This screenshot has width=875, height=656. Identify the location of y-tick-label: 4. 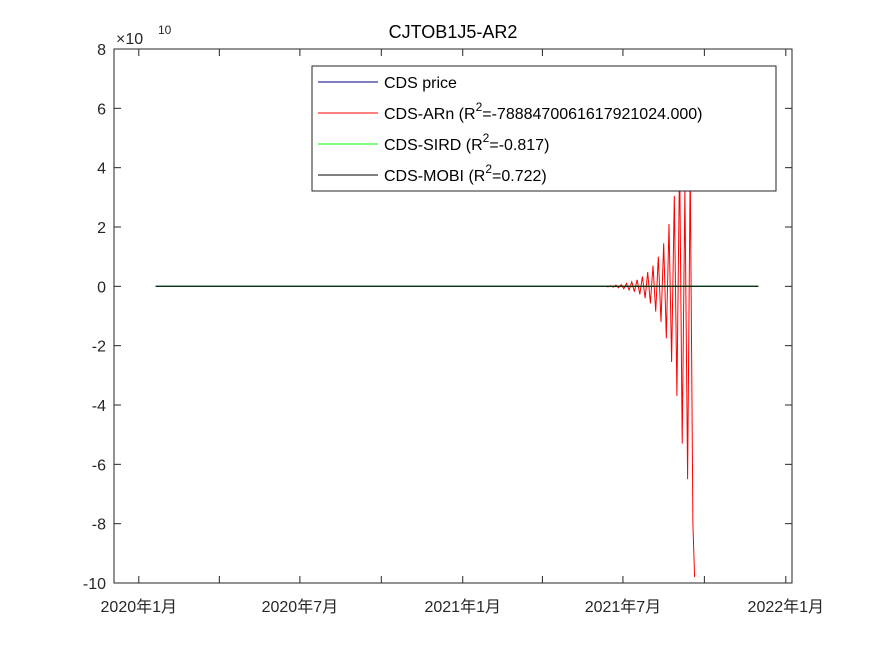
(101, 169).